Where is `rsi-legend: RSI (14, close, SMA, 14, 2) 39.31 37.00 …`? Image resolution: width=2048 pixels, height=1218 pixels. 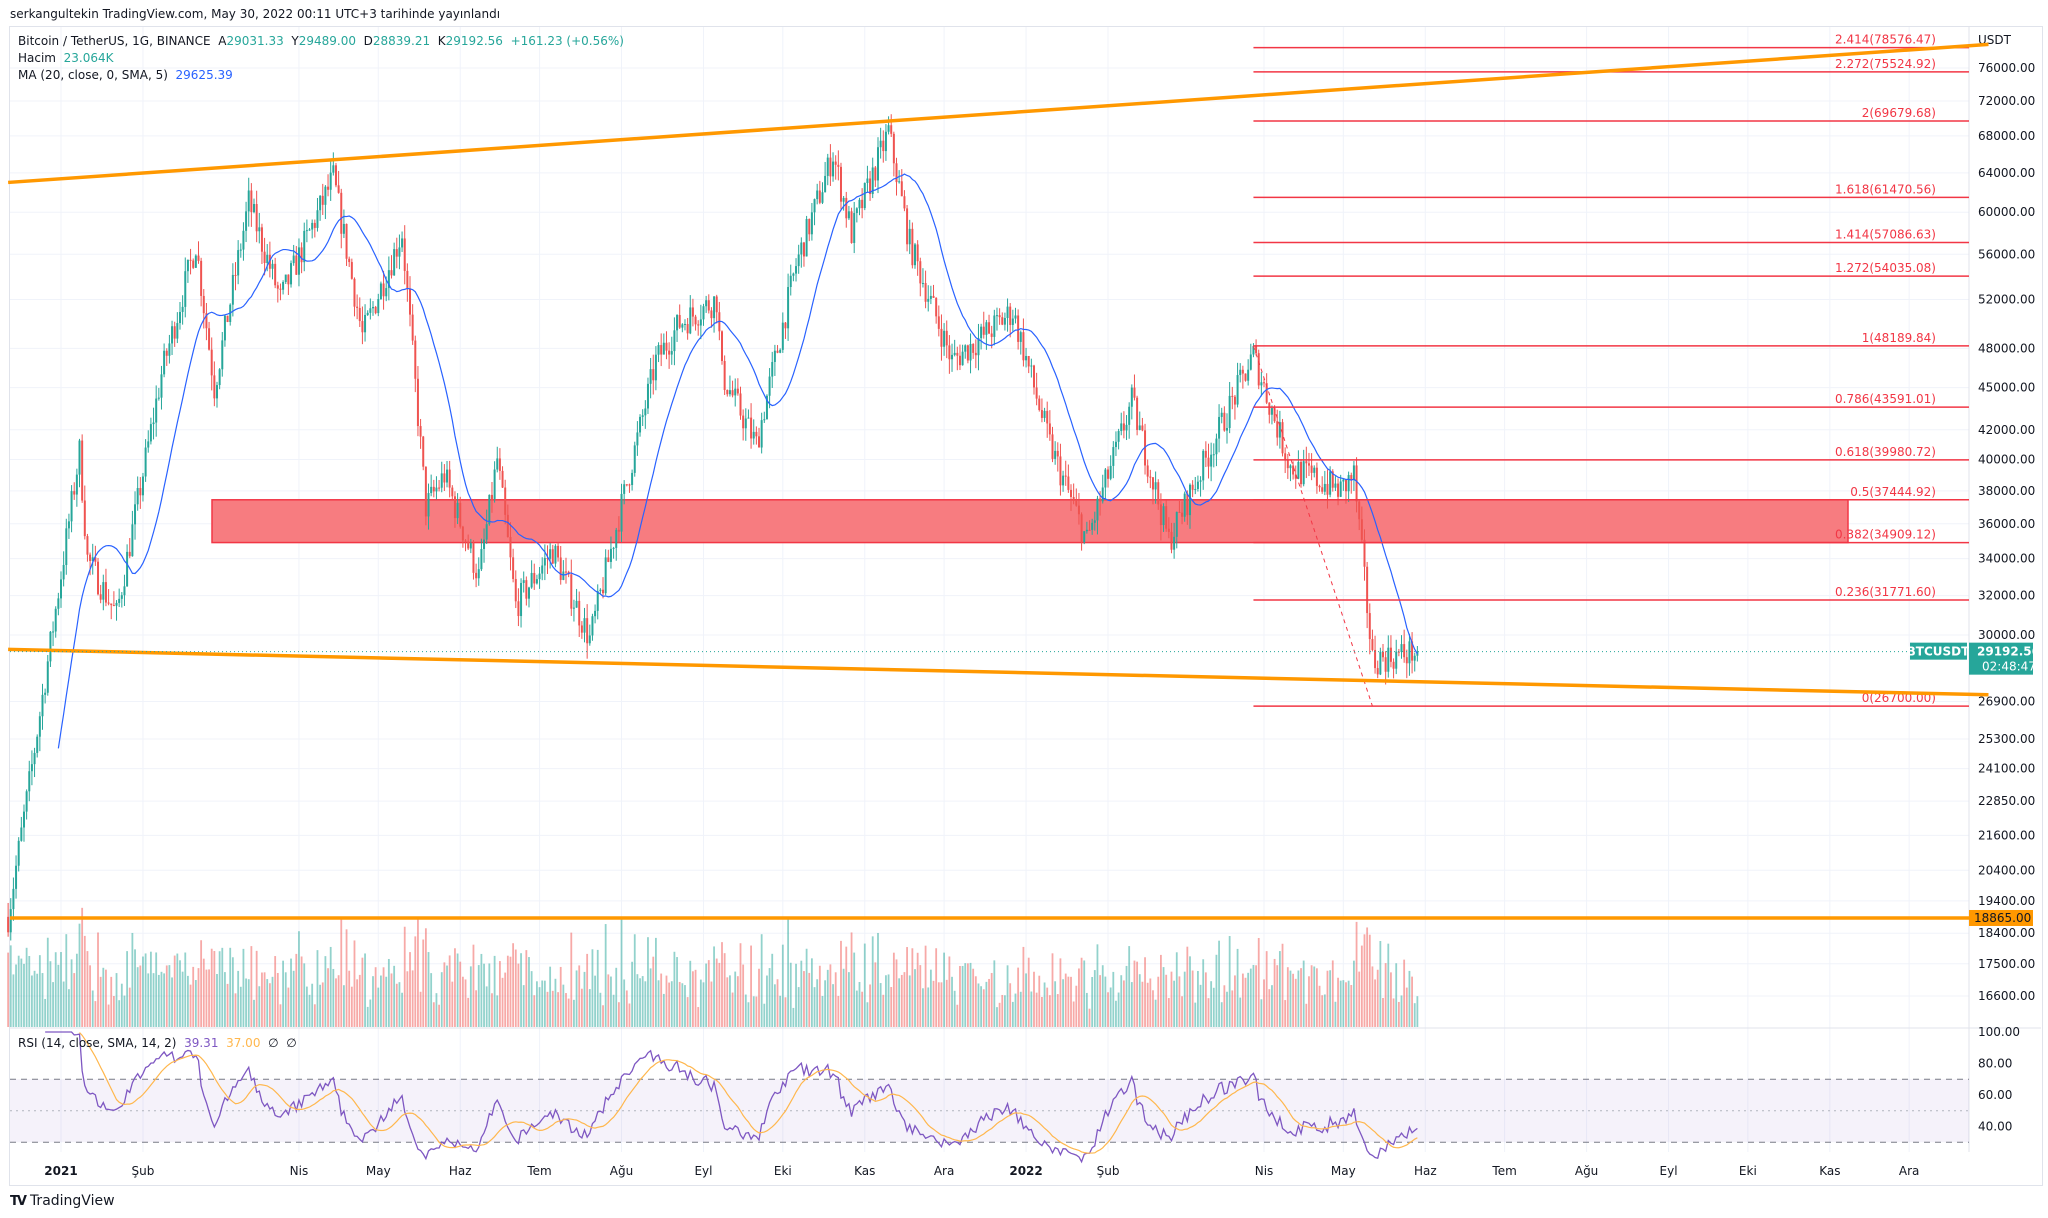 rsi-legend: RSI (14, close, SMA, 14, 2) 39.31 37.00 … is located at coordinates (157, 1043).